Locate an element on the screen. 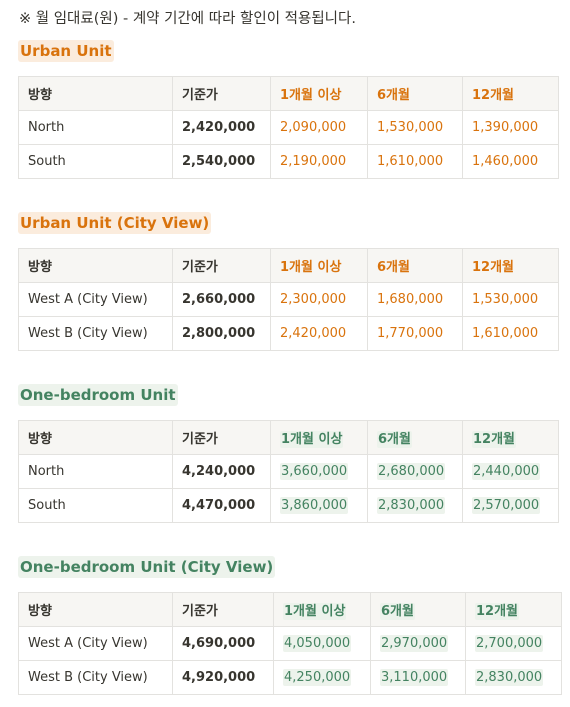 The height and width of the screenshot is (707, 570). cell-price-1month: 3,660,000 is located at coordinates (314, 471).